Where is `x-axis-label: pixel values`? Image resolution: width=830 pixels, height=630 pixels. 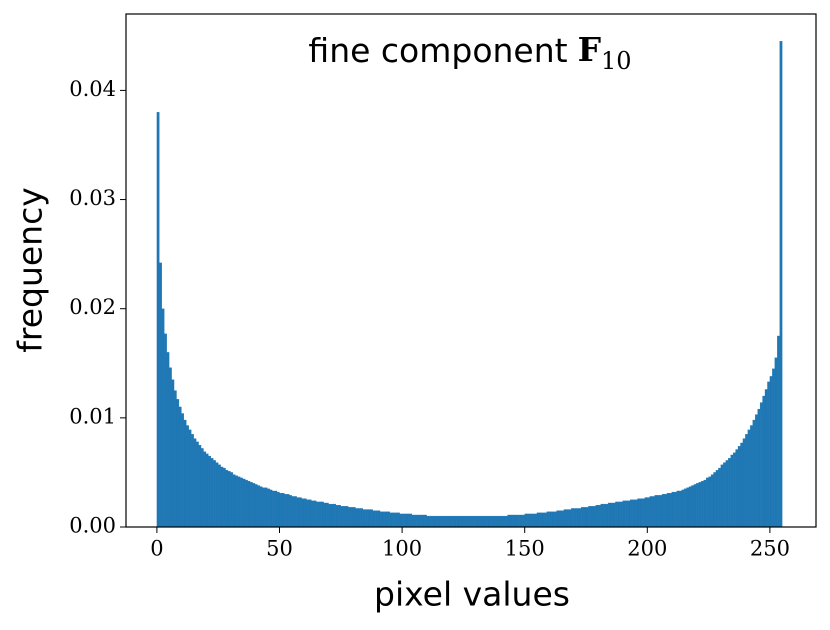 x-axis-label: pixel values is located at coordinates (472, 594).